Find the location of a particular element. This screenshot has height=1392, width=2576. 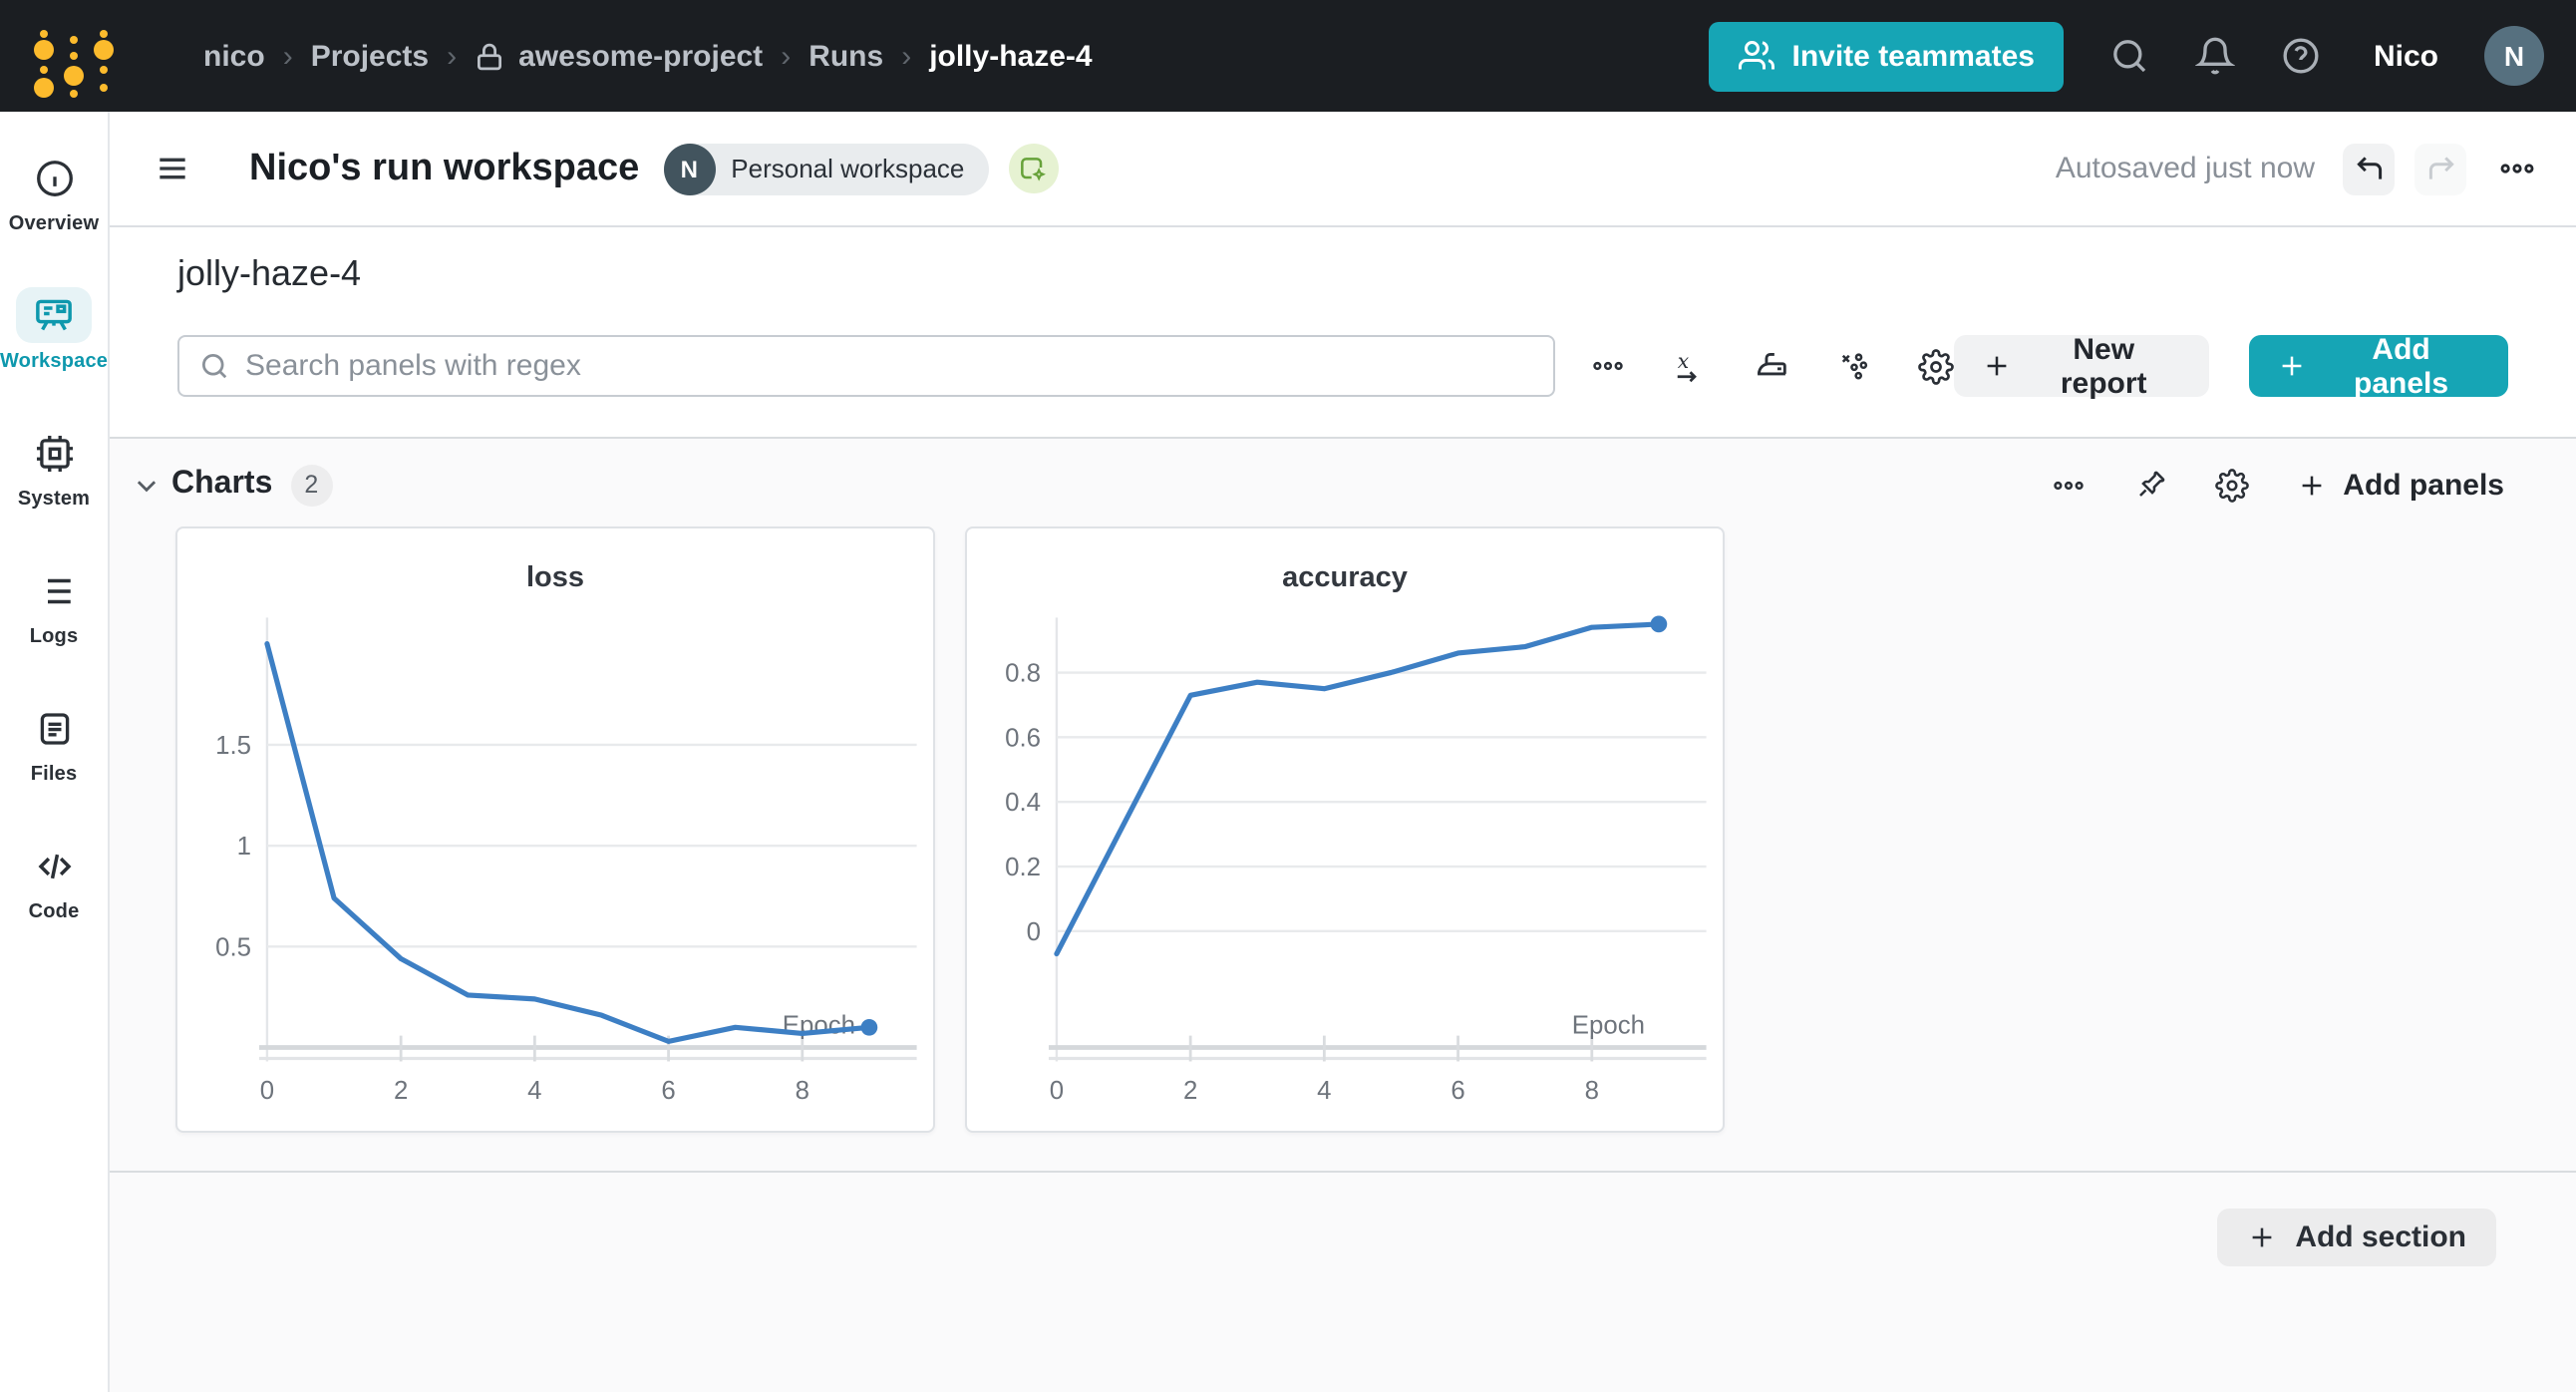

sidebar-item-code: Code is located at coordinates (54, 880).